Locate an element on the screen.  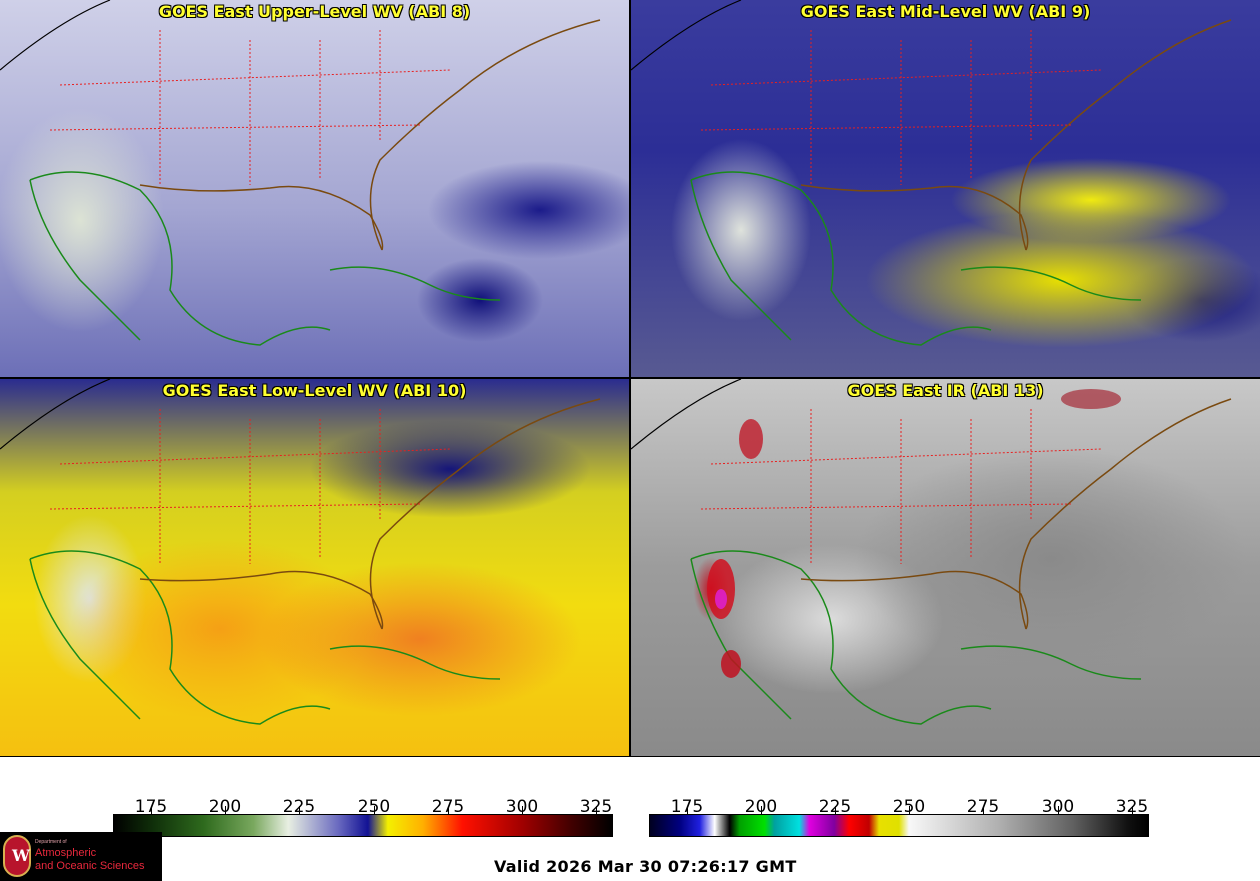
logo-line1: Atmospheric is located at coordinates (66, 853).